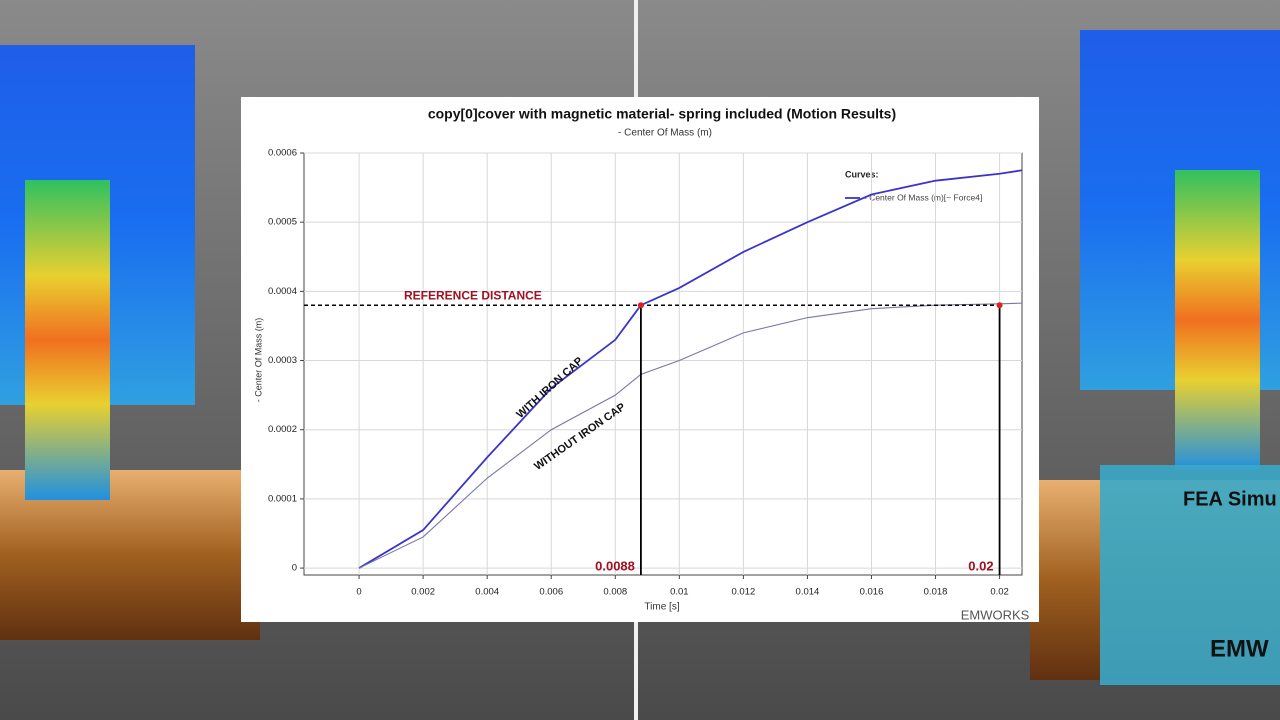  What do you see at coordinates (67, 340) in the screenshot?
I see `left-core` at bounding box center [67, 340].